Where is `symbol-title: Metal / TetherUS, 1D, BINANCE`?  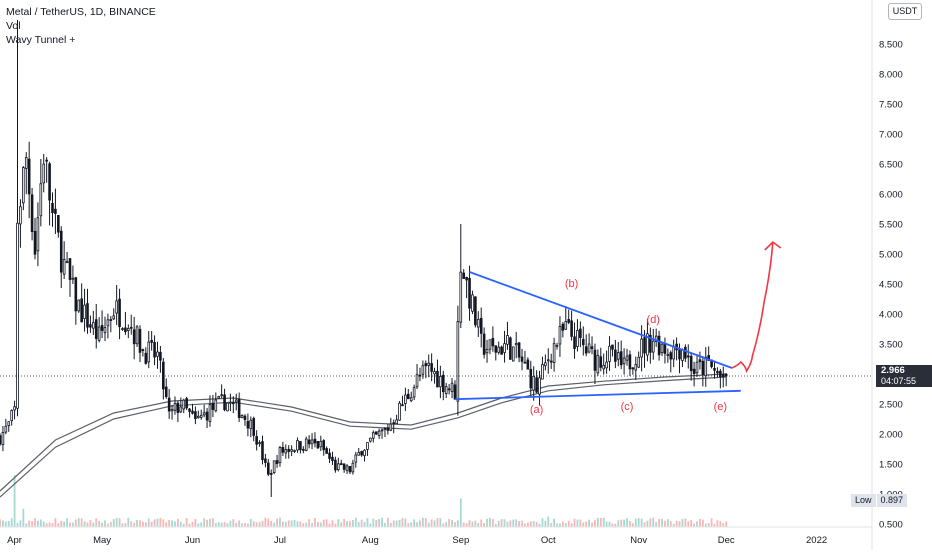 symbol-title: Metal / TetherUS, 1D, BINANCE is located at coordinates (81, 12).